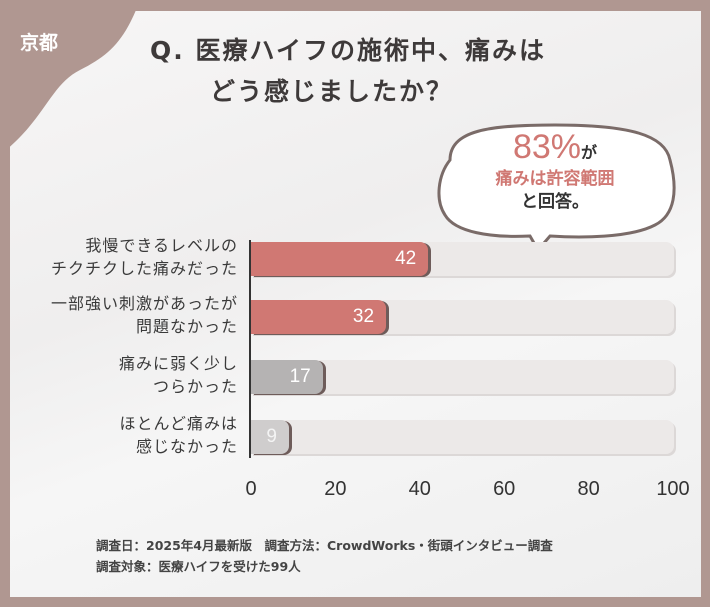 The height and width of the screenshot is (607, 710). What do you see at coordinates (555, 179) in the screenshot?
I see `callout-line-2: 痛みは許容範囲` at bounding box center [555, 179].